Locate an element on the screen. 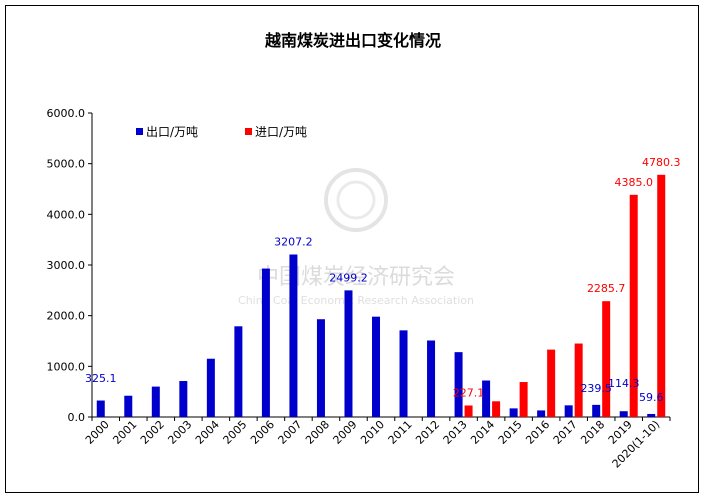  watermark-subtext: China Coal Economic Research Association is located at coordinates (356, 300).